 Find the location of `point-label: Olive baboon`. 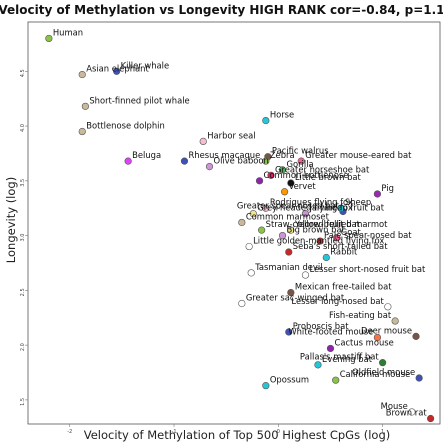

point-label: Olive baboon is located at coordinates (240, 161).